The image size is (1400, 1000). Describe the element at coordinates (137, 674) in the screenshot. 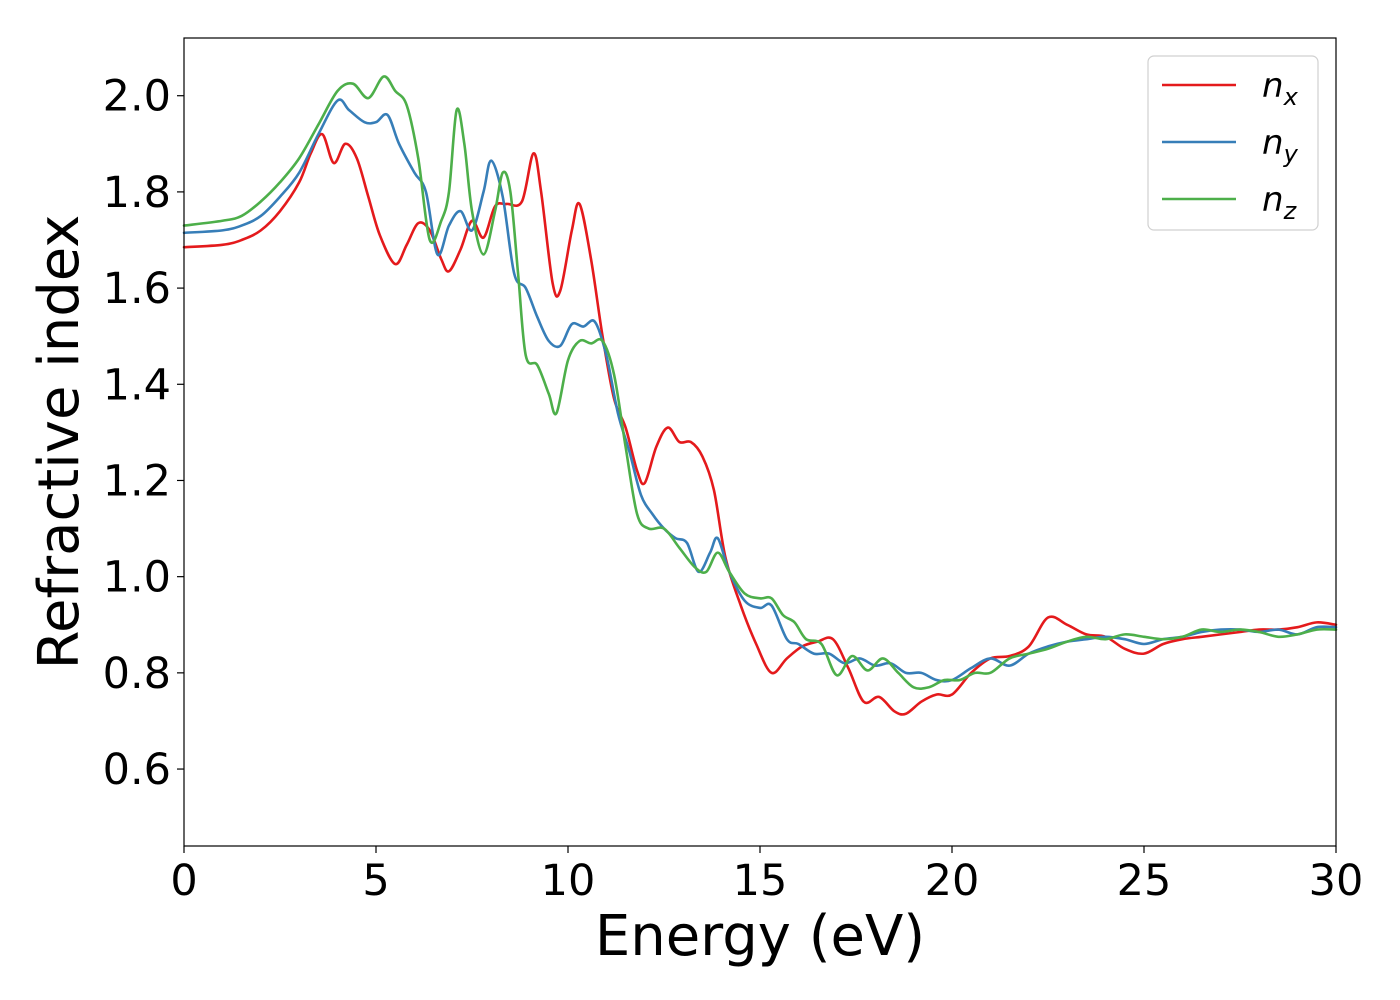

I see `y-tick-label: 0.8` at that location.